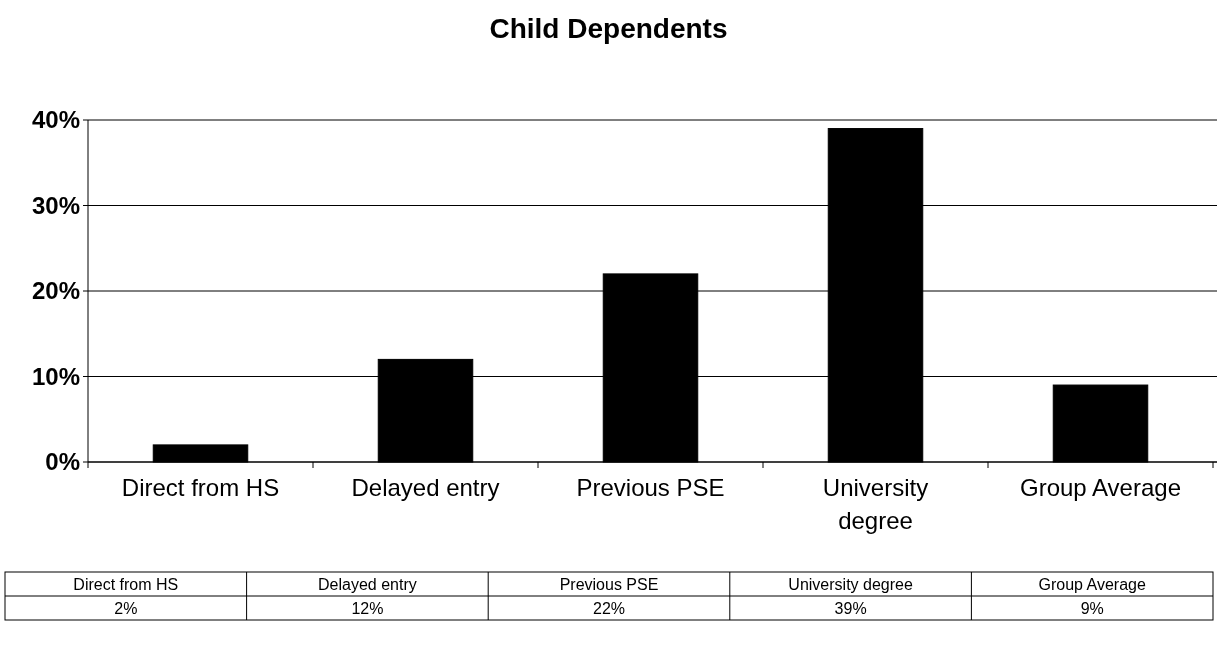 Image resolution: width=1217 pixels, height=650 pixels. Describe the element at coordinates (367, 608) in the screenshot. I see `data-label: 12%` at that location.